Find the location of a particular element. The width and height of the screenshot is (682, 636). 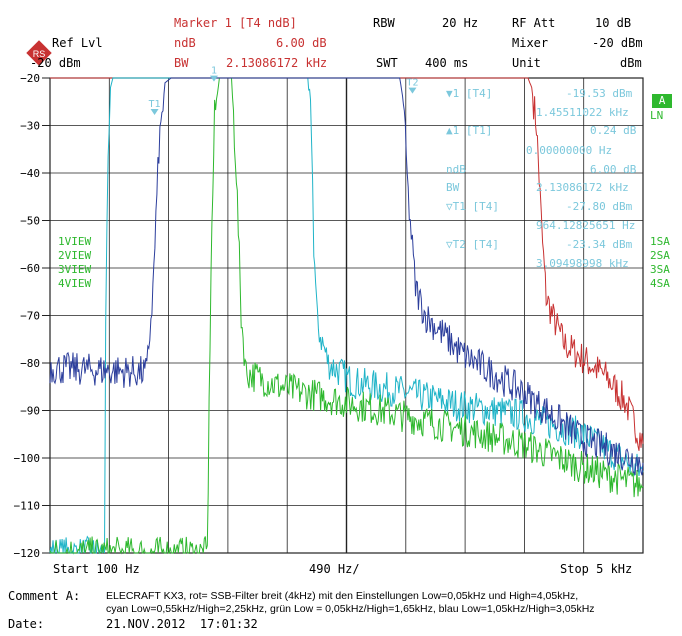

m1-freq: 1.45511022 kHz is located at coordinates (582, 112).